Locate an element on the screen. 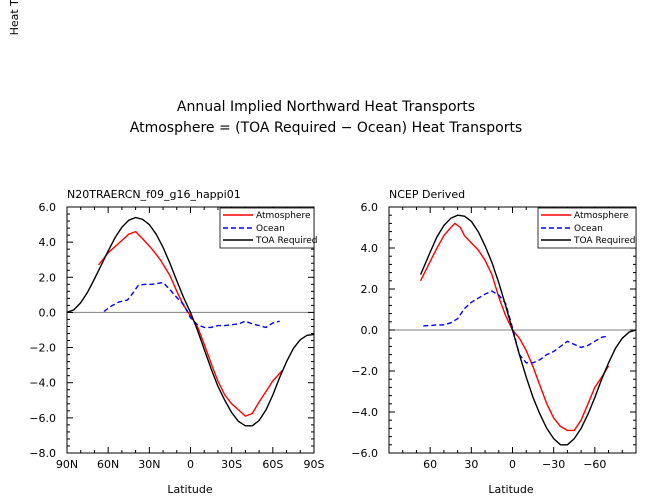  panel-left-legend: Atmosphere Ocean TOA Required is located at coordinates (268, 228).